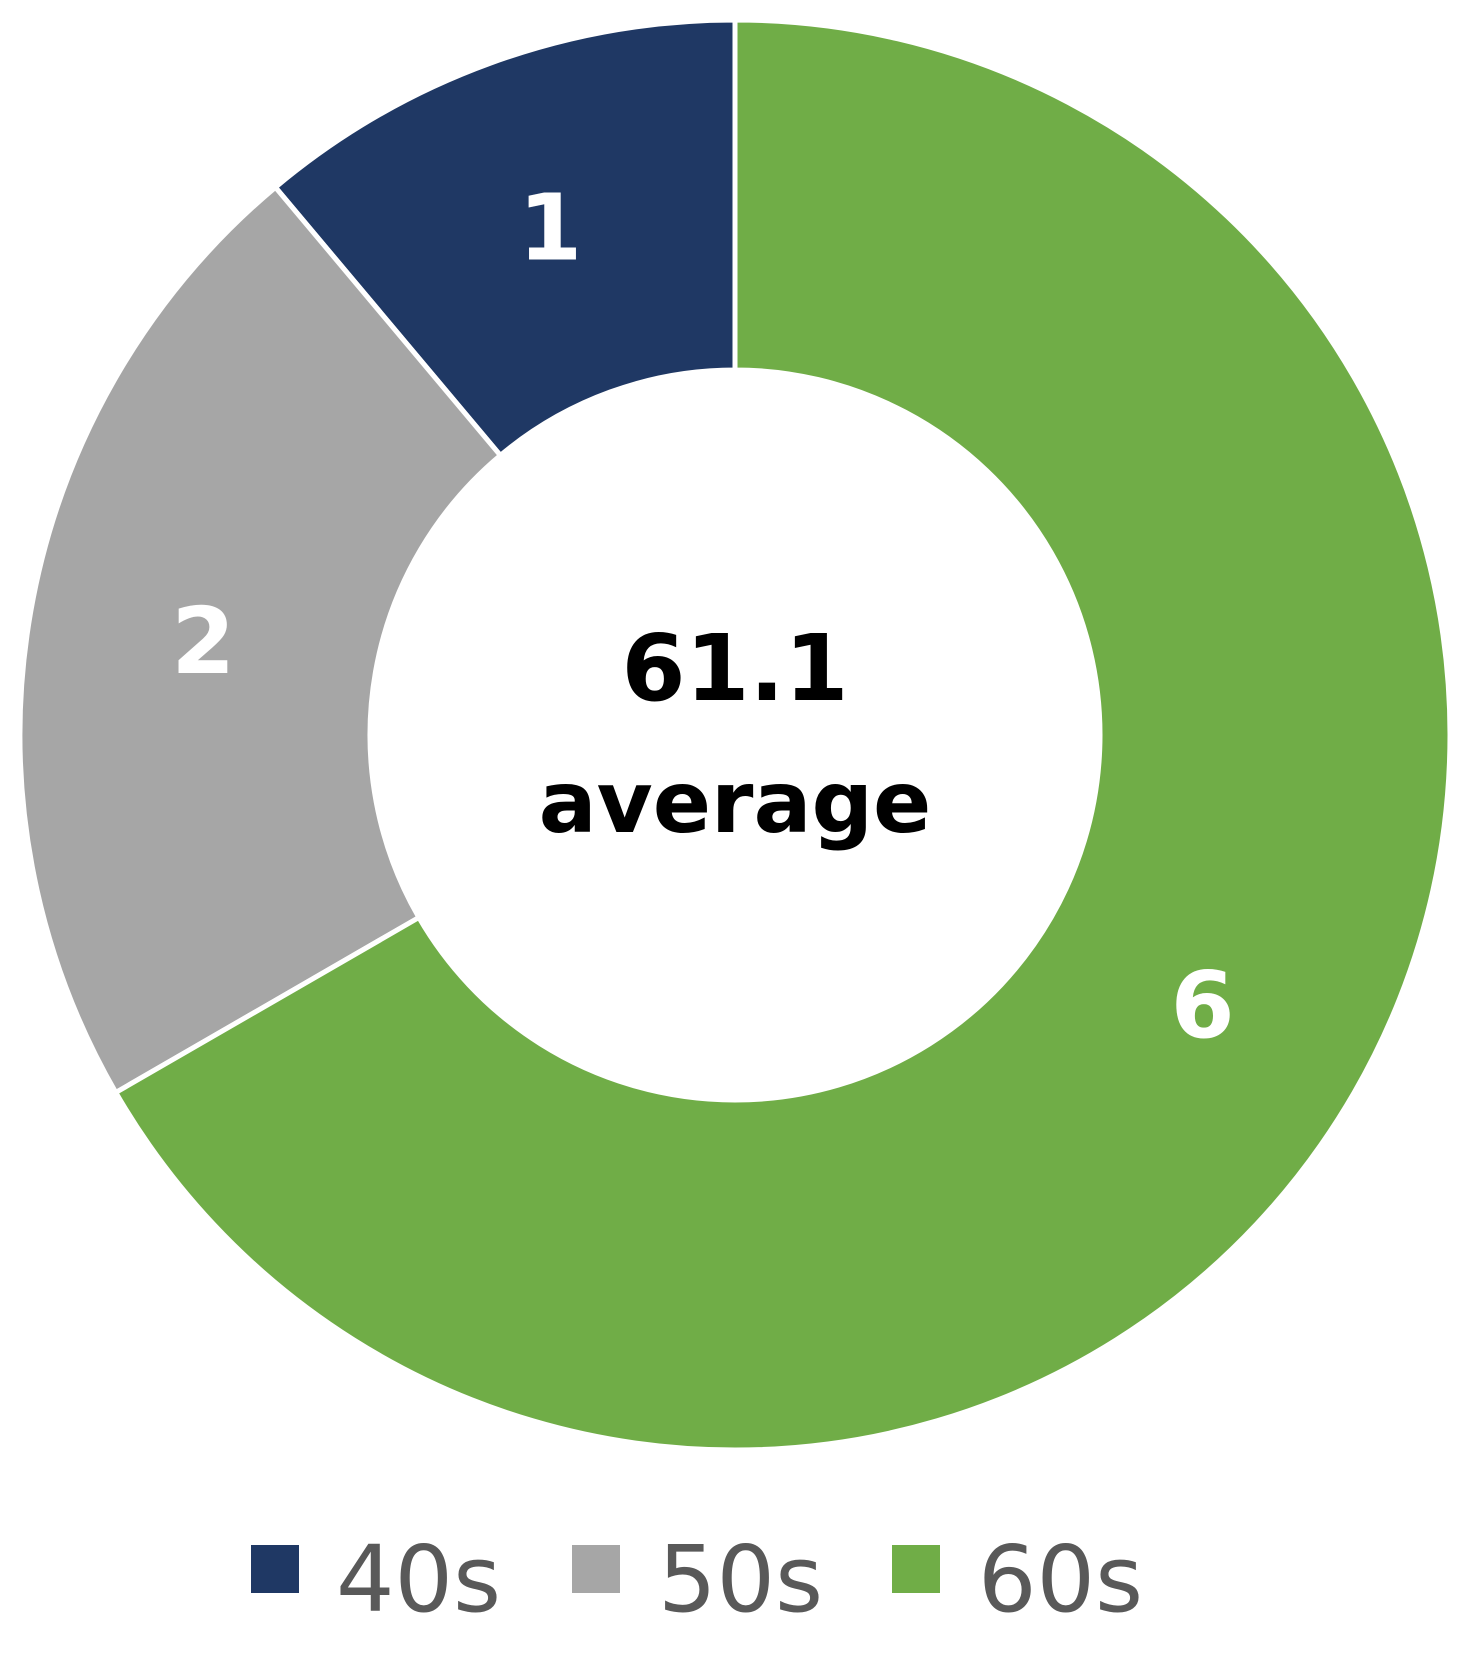  I want to click on legend-item-50s: 50s, so click(697, 1579).